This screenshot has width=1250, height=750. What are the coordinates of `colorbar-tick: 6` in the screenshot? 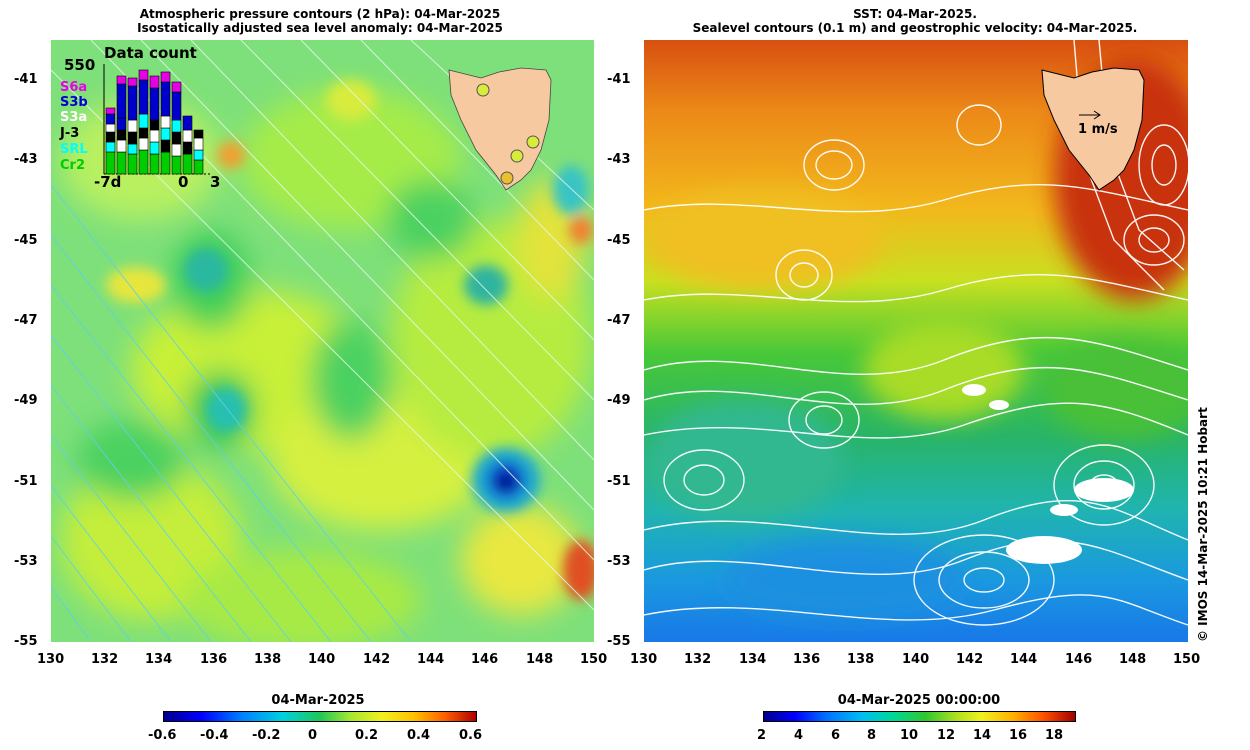 It's located at (836, 735).